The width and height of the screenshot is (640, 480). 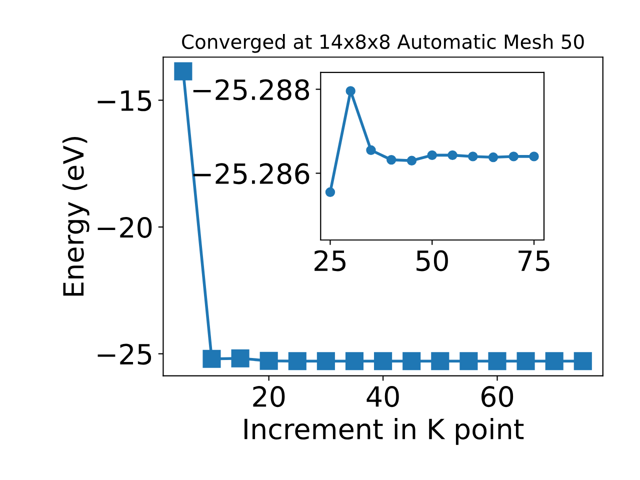 What do you see at coordinates (330, 261) in the screenshot?
I see `x-tick-label: 25` at bounding box center [330, 261].